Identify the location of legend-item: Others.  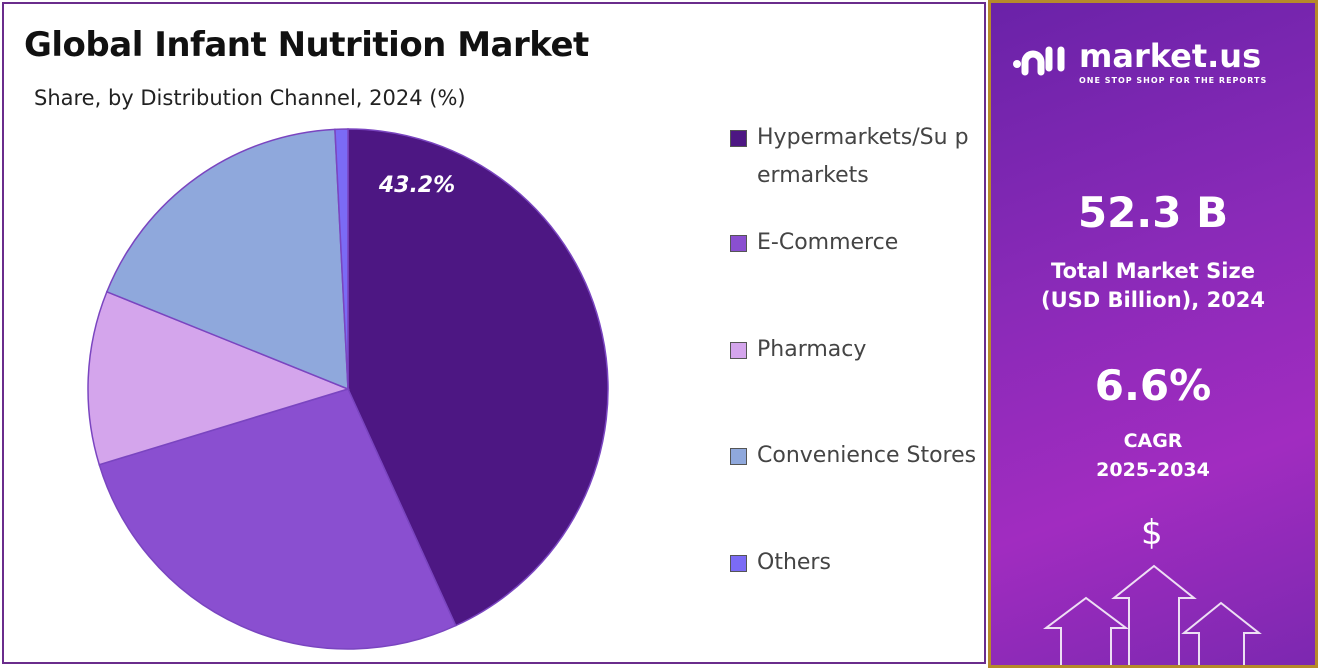
(855, 563).